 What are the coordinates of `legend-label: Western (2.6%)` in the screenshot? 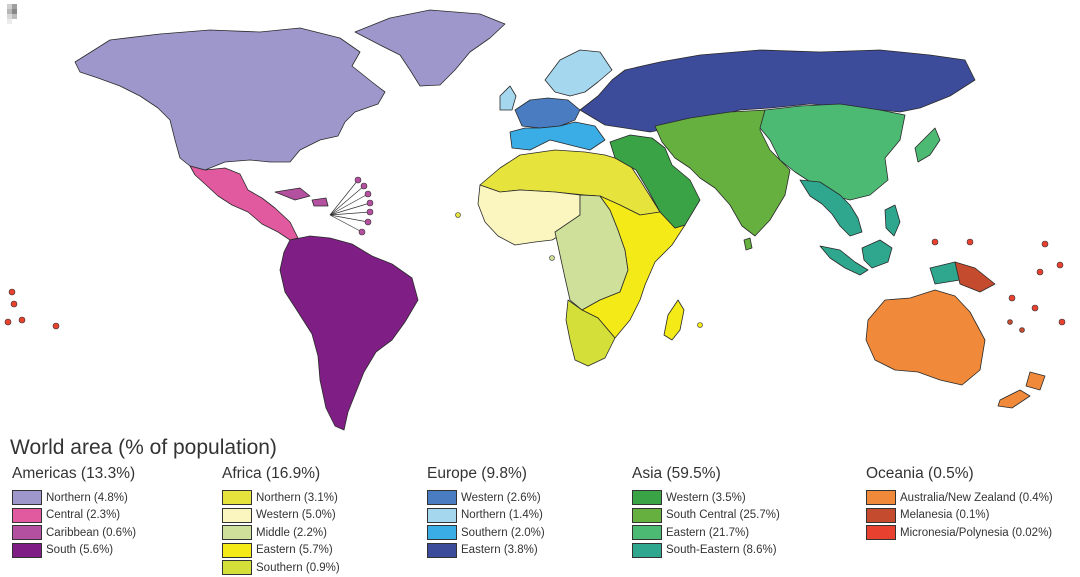 It's located at (501, 497).